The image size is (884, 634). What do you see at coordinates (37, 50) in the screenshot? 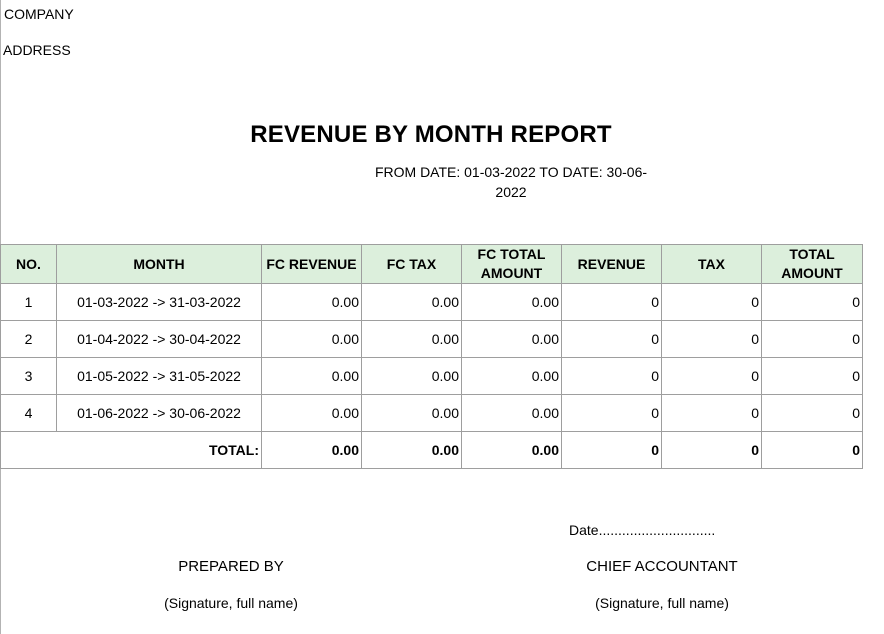
I see `address-label: ADDRESS` at bounding box center [37, 50].